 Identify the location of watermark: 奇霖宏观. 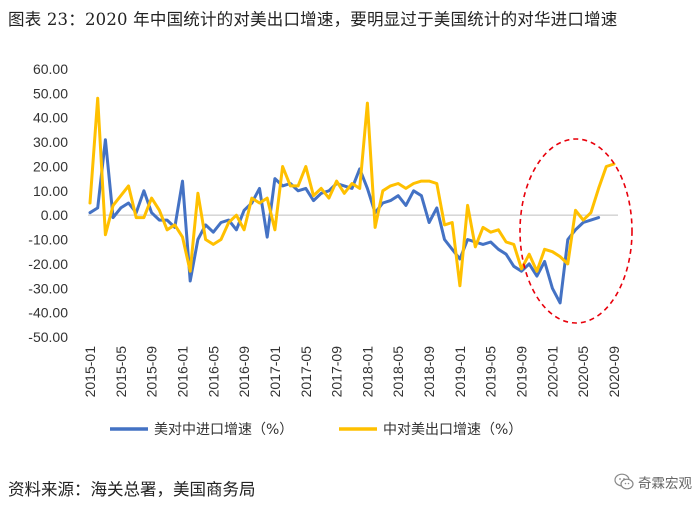
(653, 482).